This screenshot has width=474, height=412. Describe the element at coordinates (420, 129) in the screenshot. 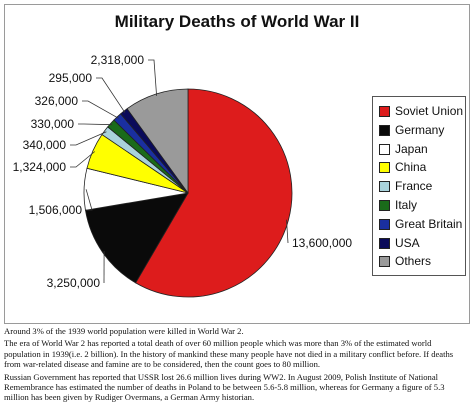

I see `legend-label: Germany` at that location.